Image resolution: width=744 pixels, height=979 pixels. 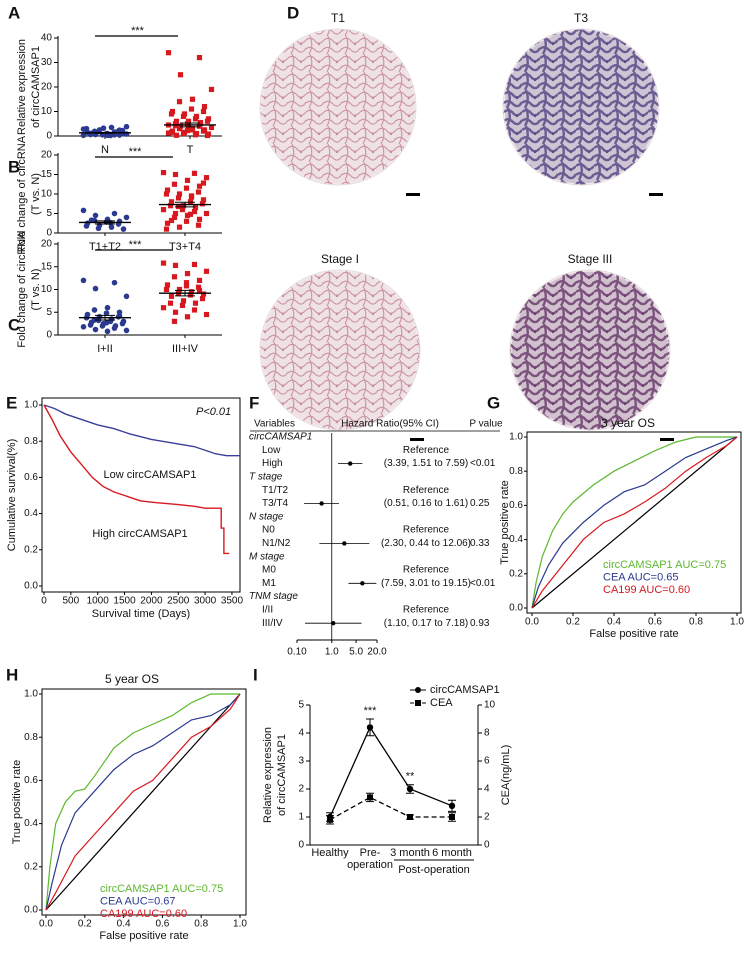 I want to click on x-tick-label: 3 month, so click(x=410, y=853).